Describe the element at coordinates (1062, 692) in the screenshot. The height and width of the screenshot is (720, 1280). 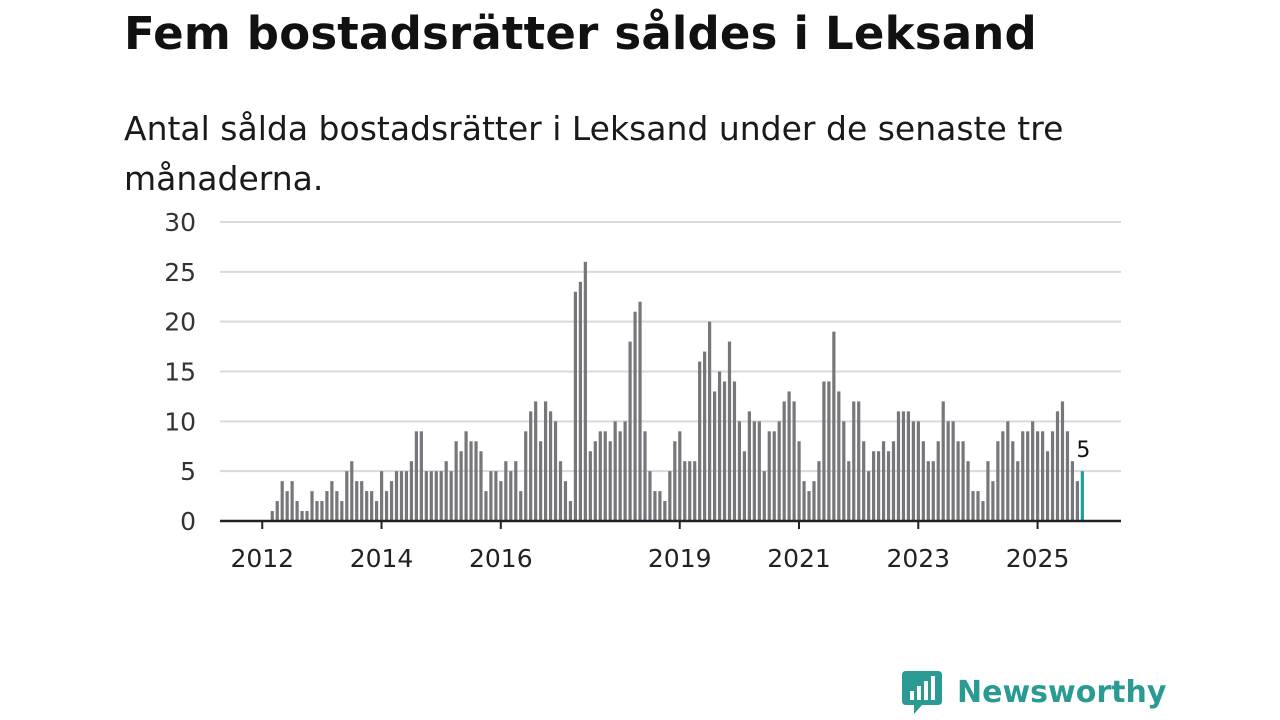
I see `logo-text: Newsworthy` at that location.